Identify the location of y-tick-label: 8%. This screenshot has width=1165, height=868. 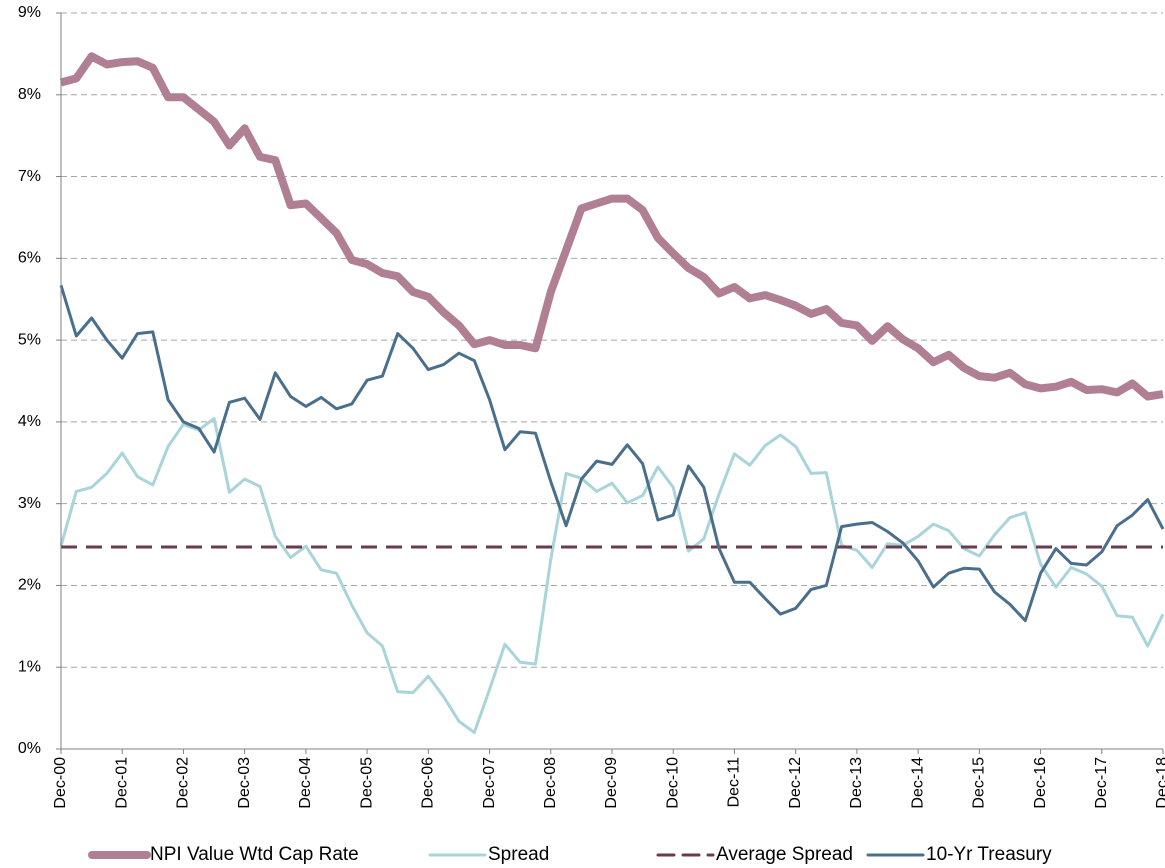
(29, 94).